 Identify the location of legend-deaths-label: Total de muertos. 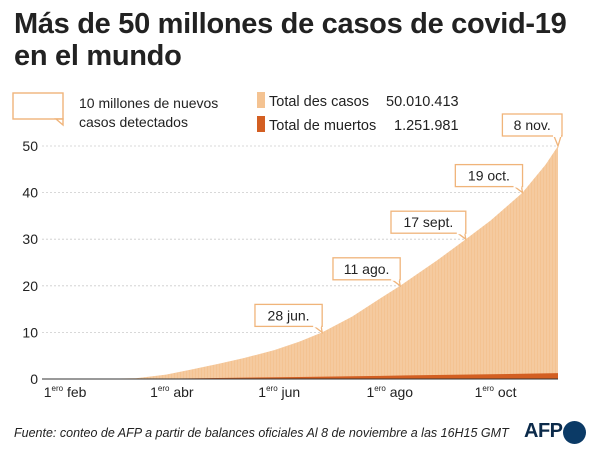
(322, 126).